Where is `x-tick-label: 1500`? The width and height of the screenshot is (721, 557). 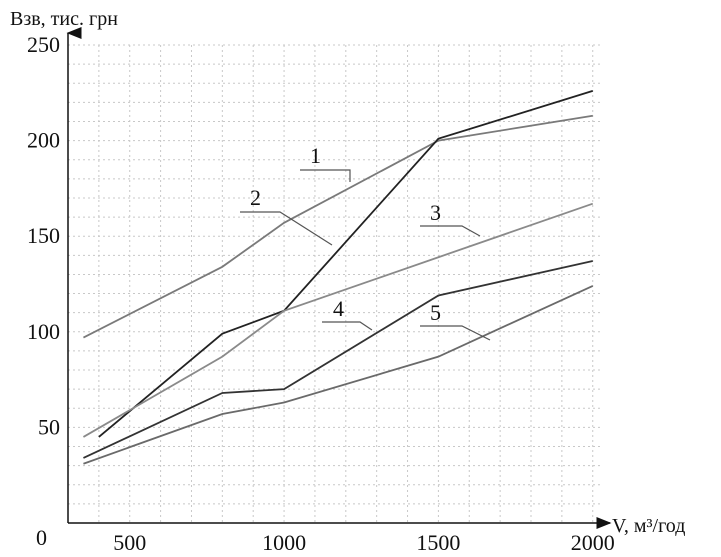
x-tick-label: 1500 is located at coordinates (438, 542).